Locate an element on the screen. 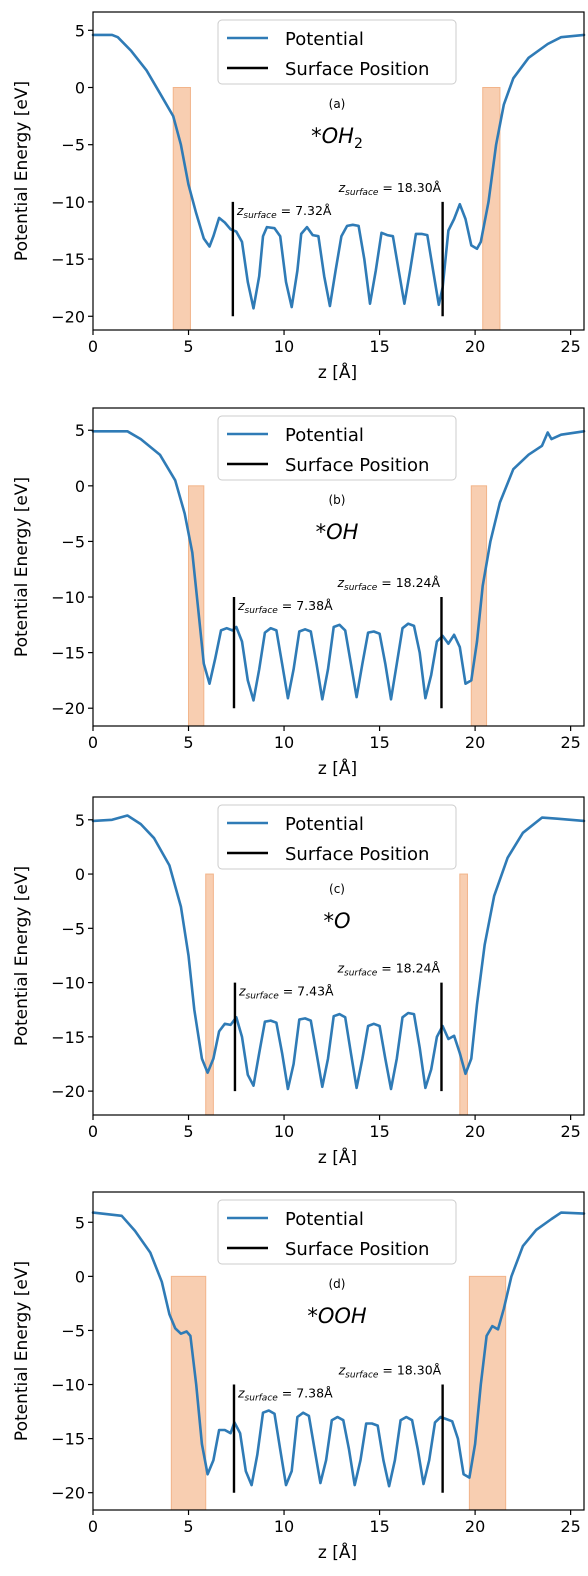  species-main: OOH is located at coordinates (342, 1316).